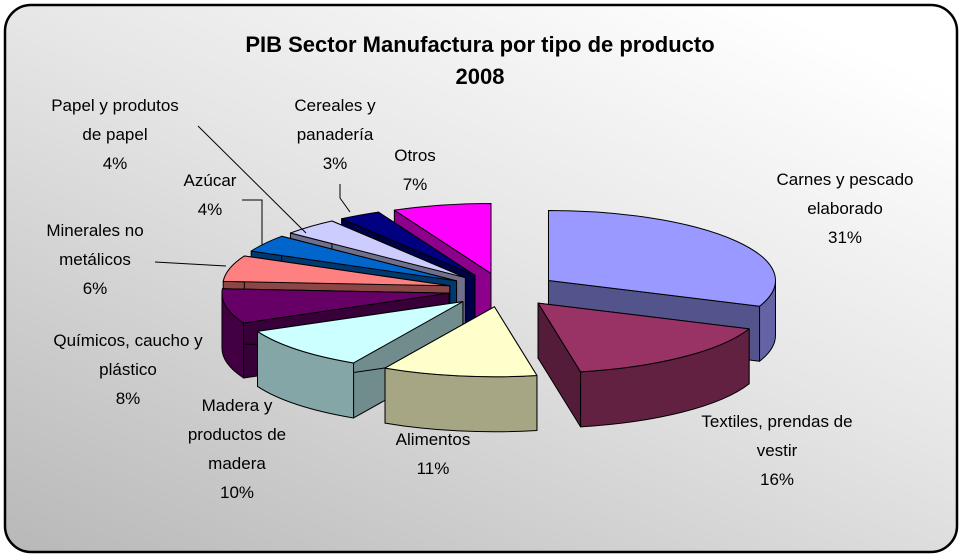 The height and width of the screenshot is (558, 963). I want to click on slice-label: Minerales no metálicos 6%, so click(95, 259).